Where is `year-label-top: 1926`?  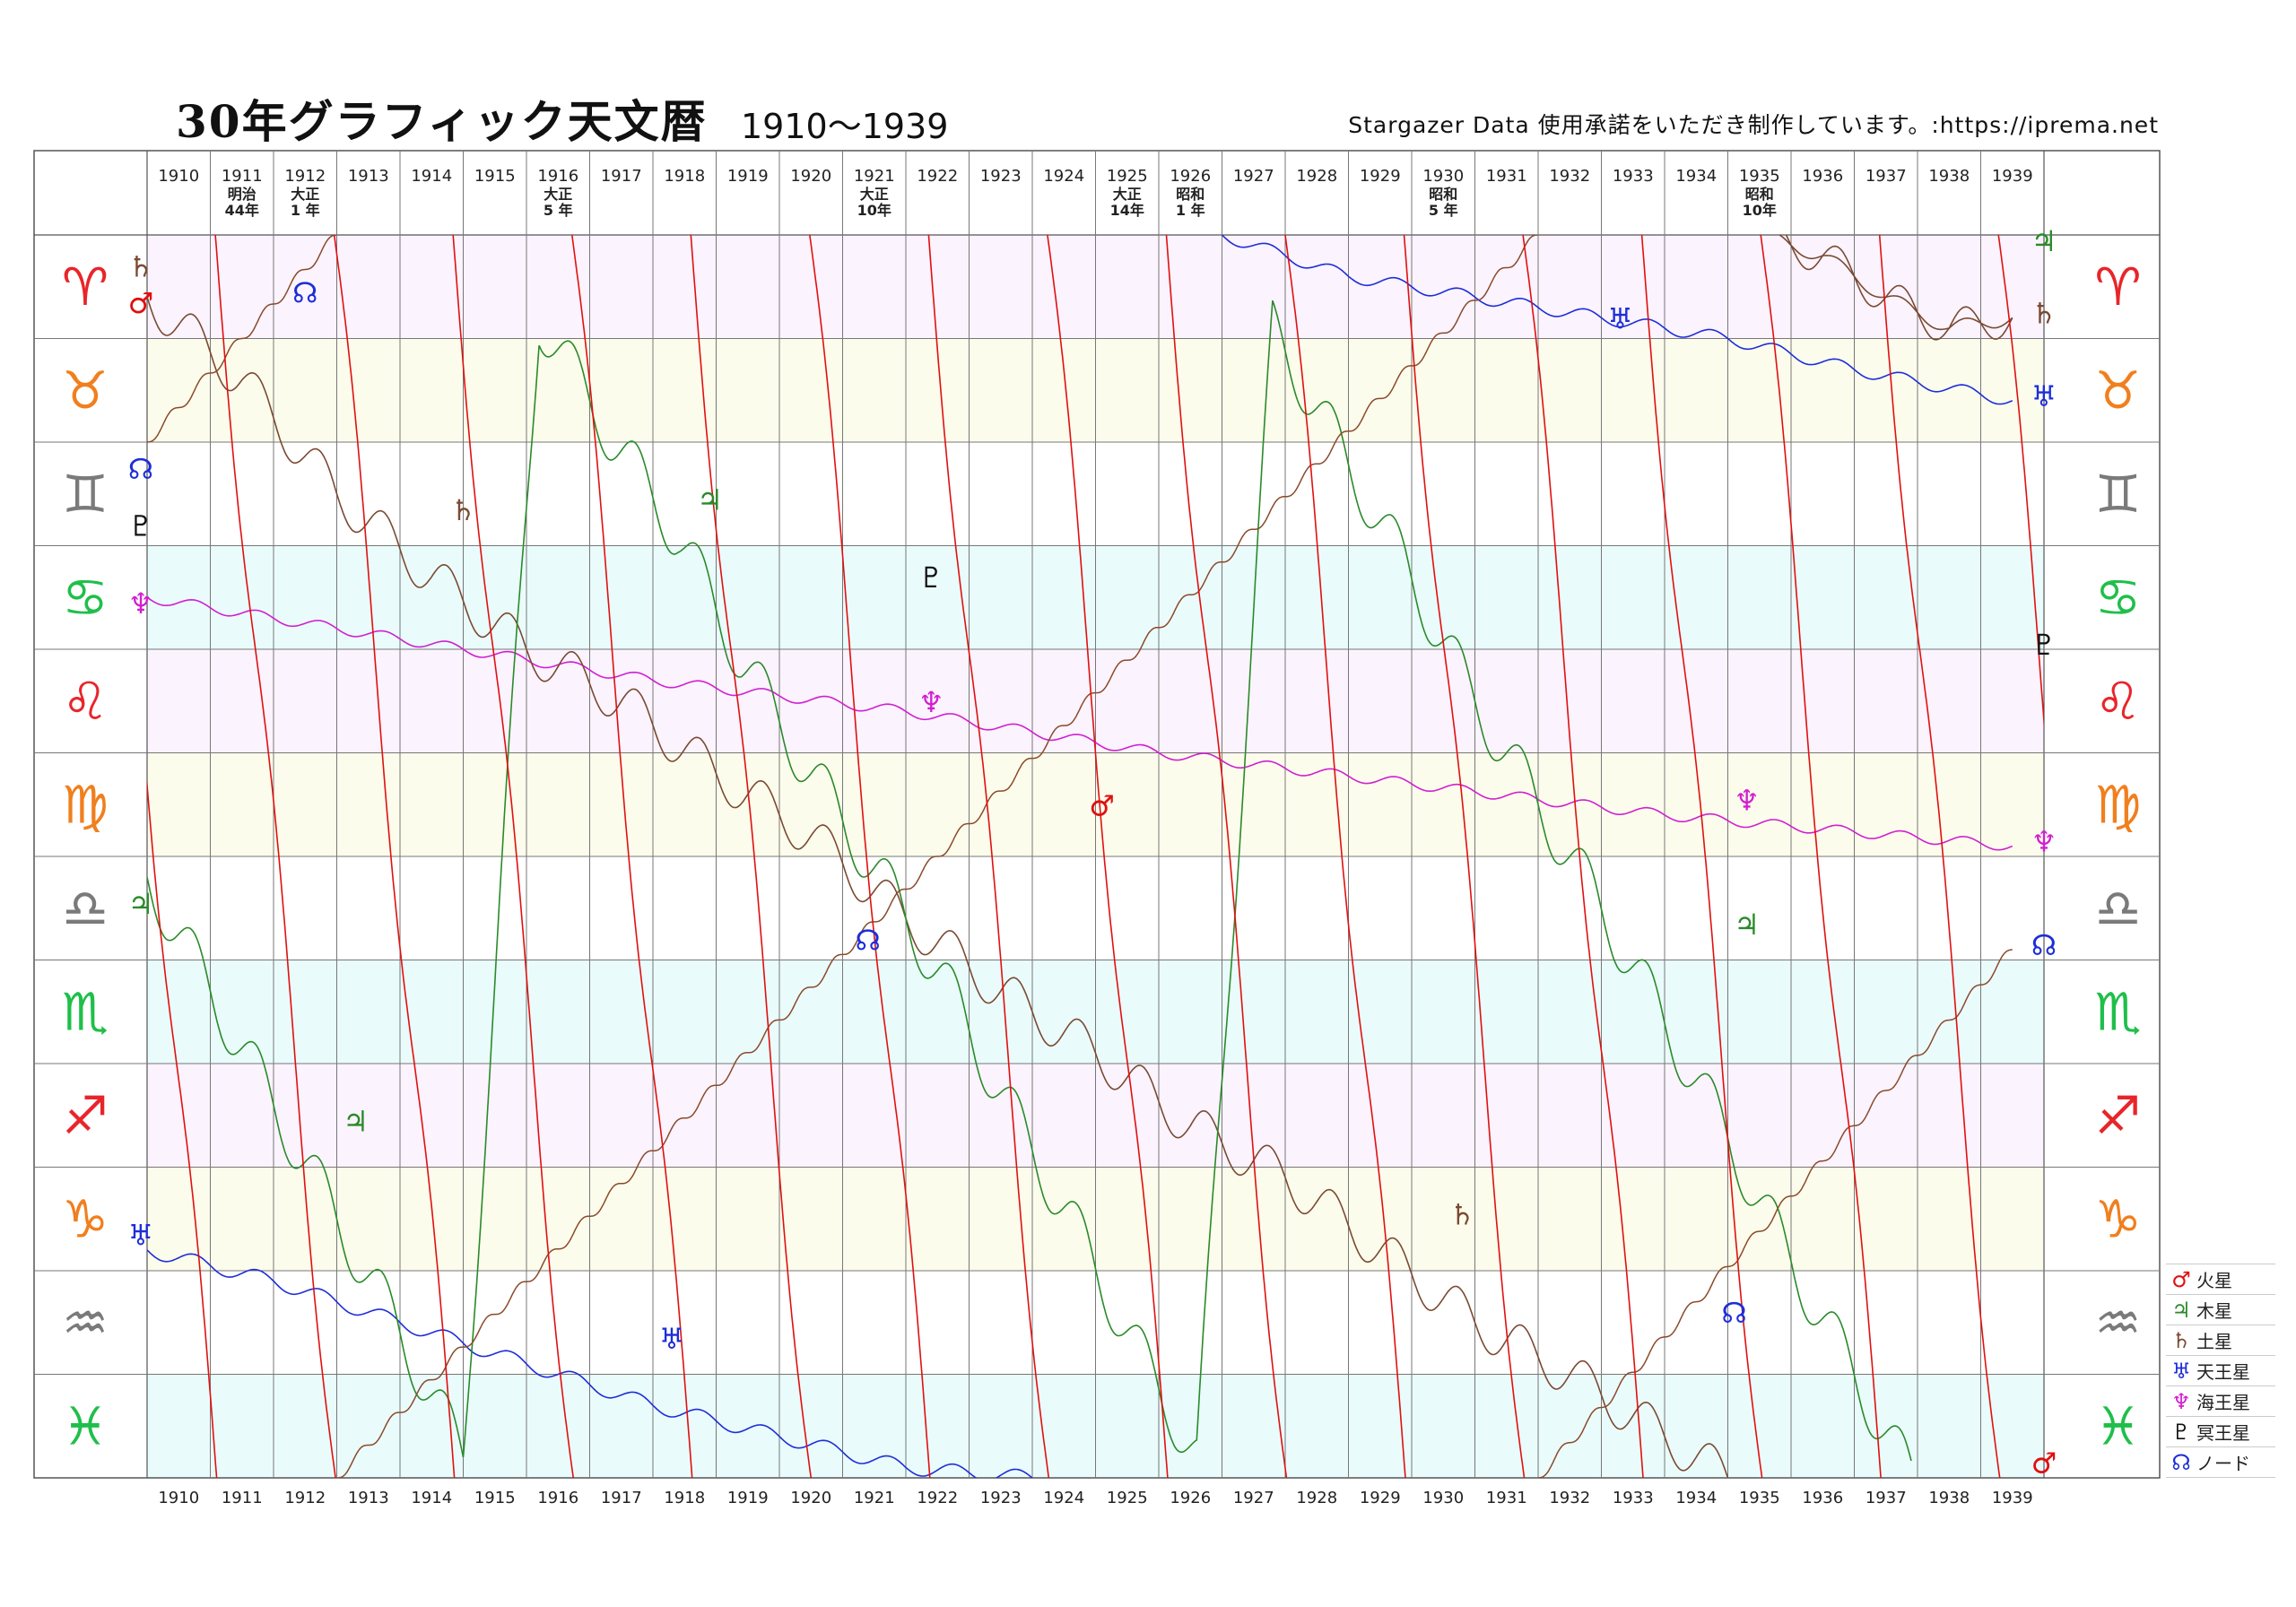 year-label-top: 1926 is located at coordinates (1190, 177).